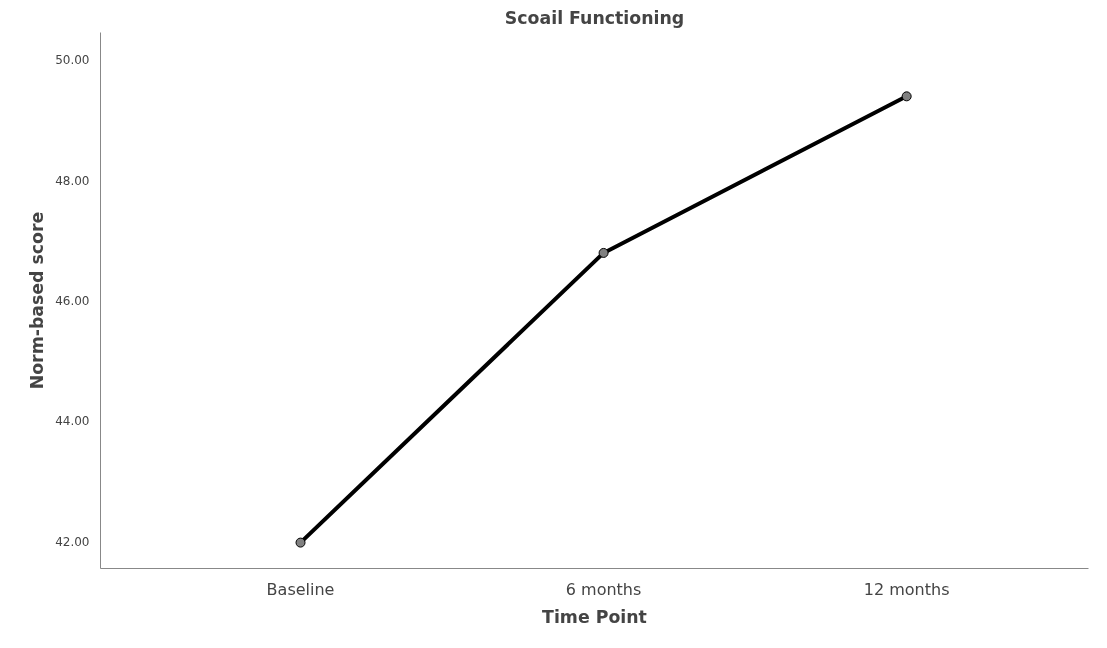 Image resolution: width=1107 pixels, height=648 pixels. I want to click on y-tick-label: 44.00, so click(72, 421).